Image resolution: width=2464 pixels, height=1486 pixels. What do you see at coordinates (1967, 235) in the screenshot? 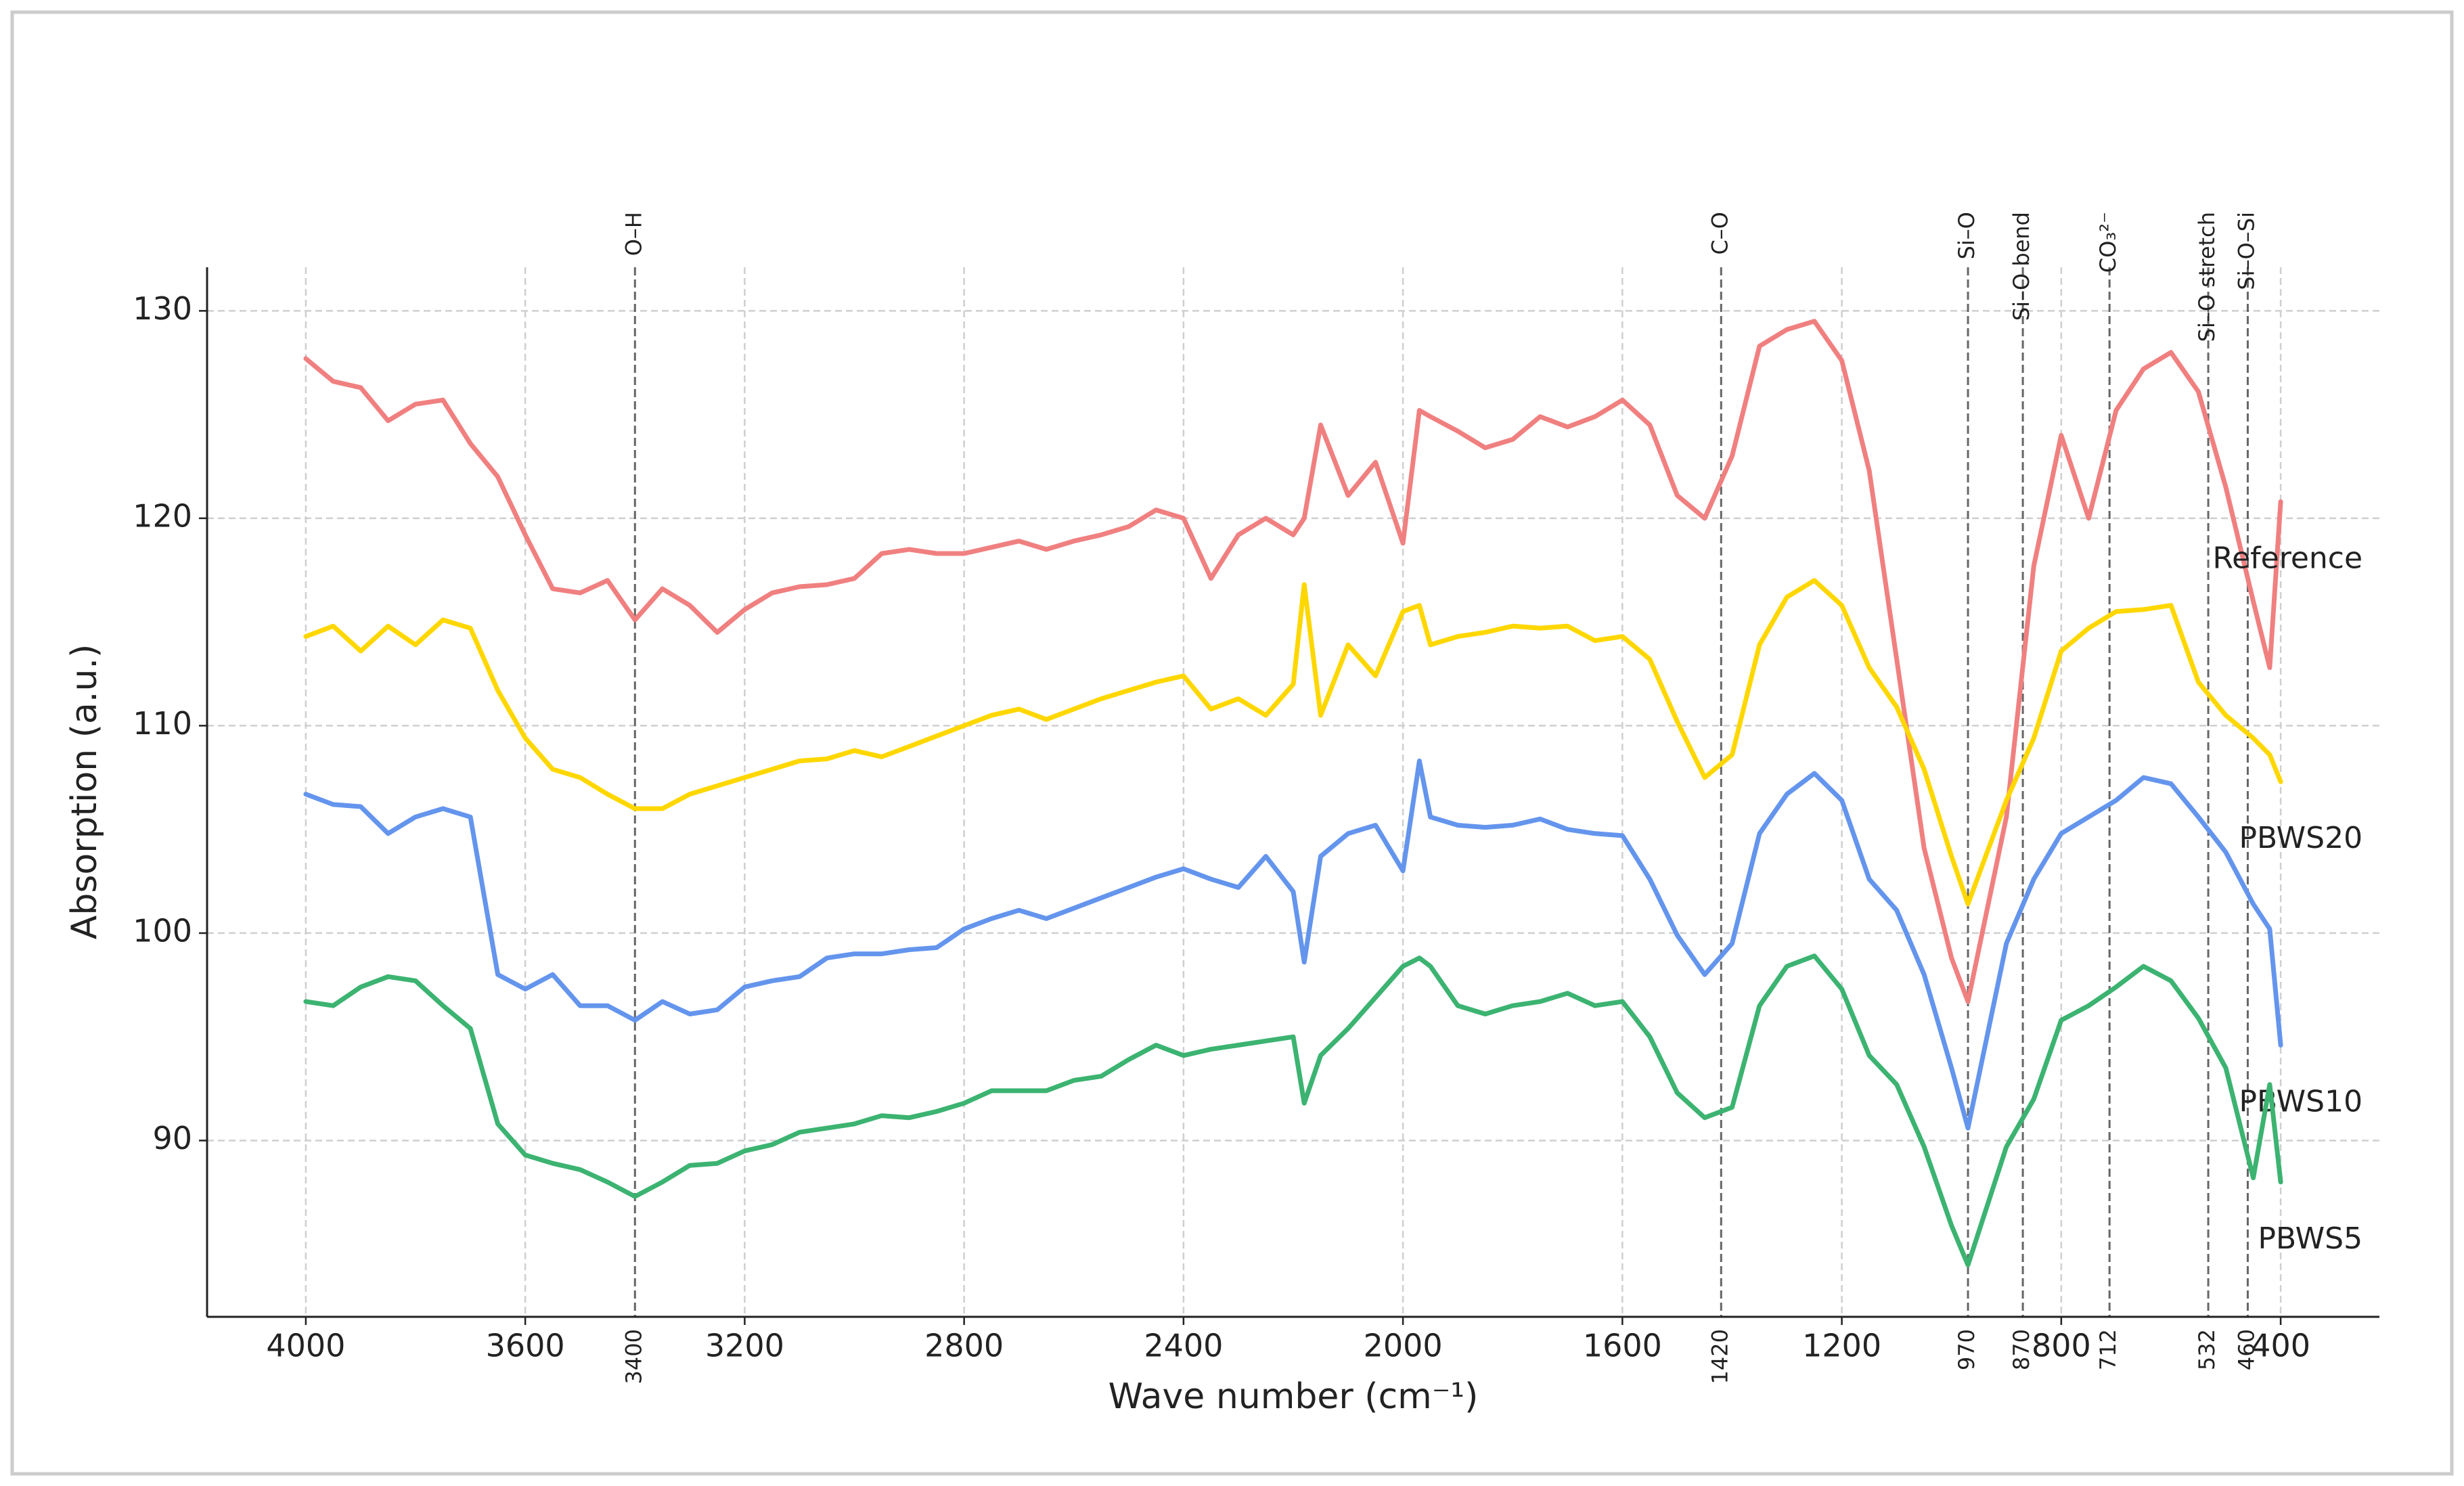
I see `annotation-label: Si–O` at bounding box center [1967, 235].